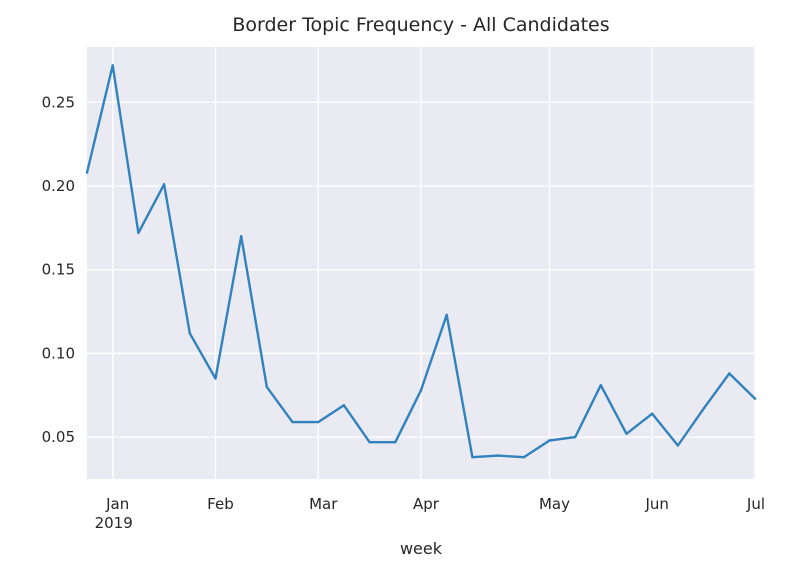 The width and height of the screenshot is (794, 568). What do you see at coordinates (114, 523) in the screenshot?
I see `x-tick-sublabel: 2019` at bounding box center [114, 523].